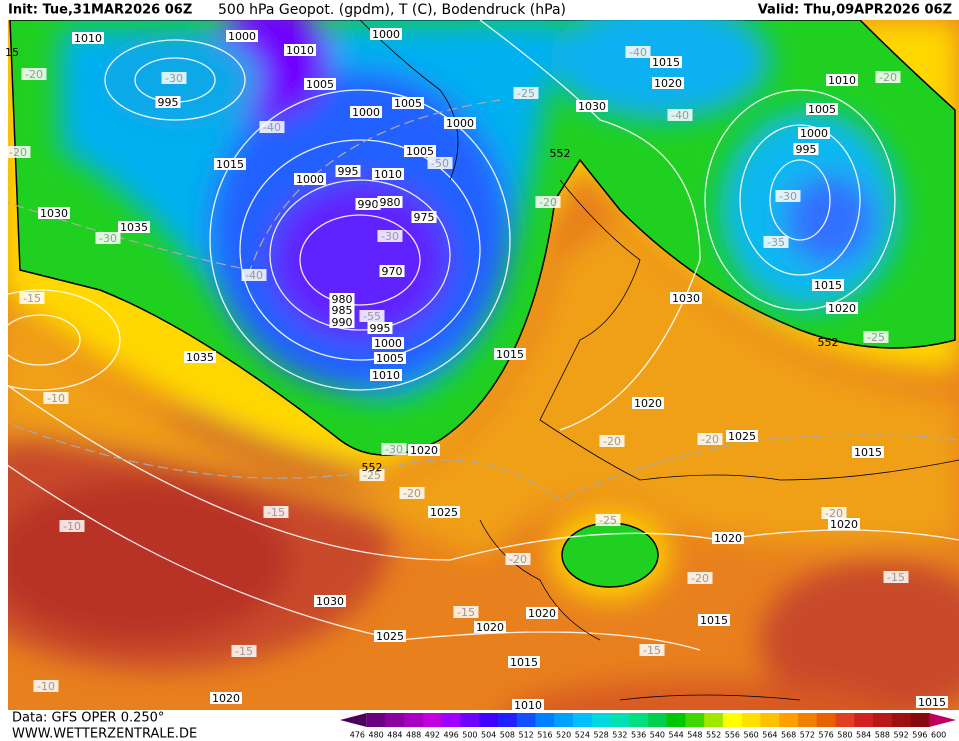 The image size is (959, 741). What do you see at coordinates (694, 735) in the screenshot?
I see `colorbar-label: 548` at bounding box center [694, 735].